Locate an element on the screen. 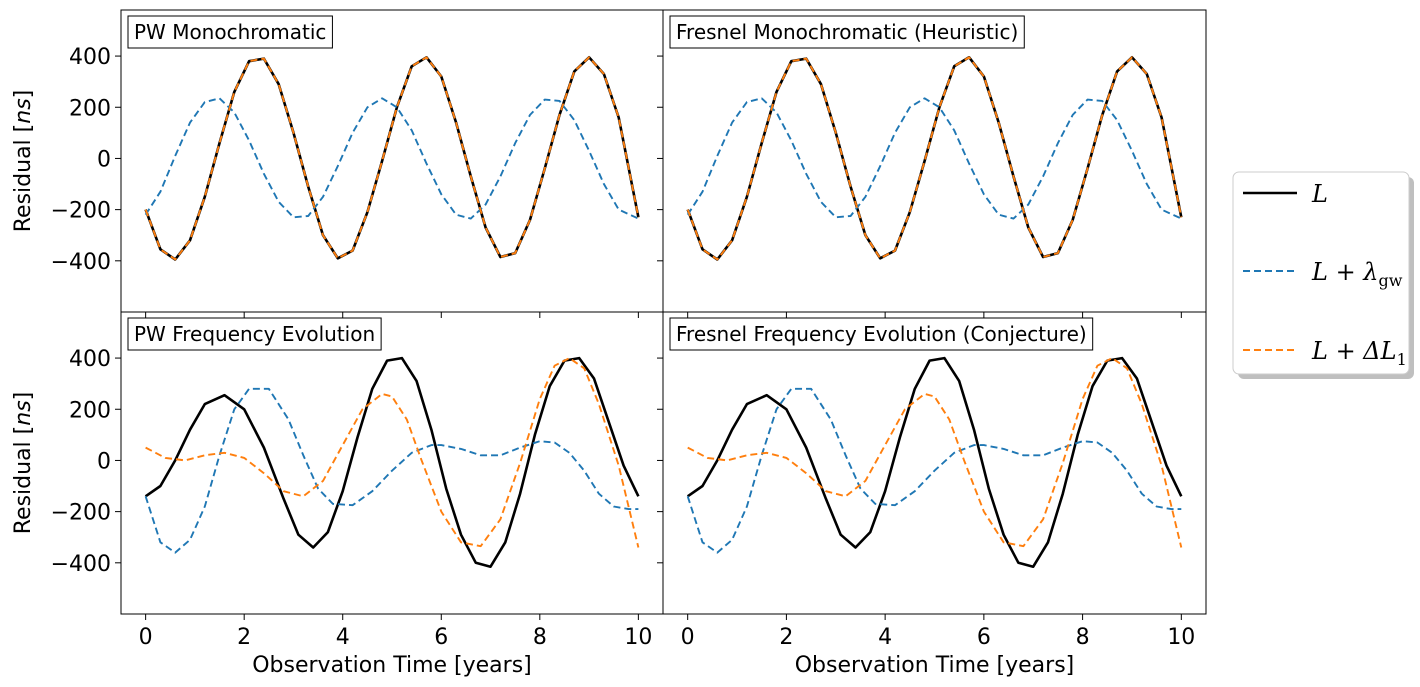 This screenshot has height=687, width=1420. legend-label-L: L is located at coordinates (1319, 194).